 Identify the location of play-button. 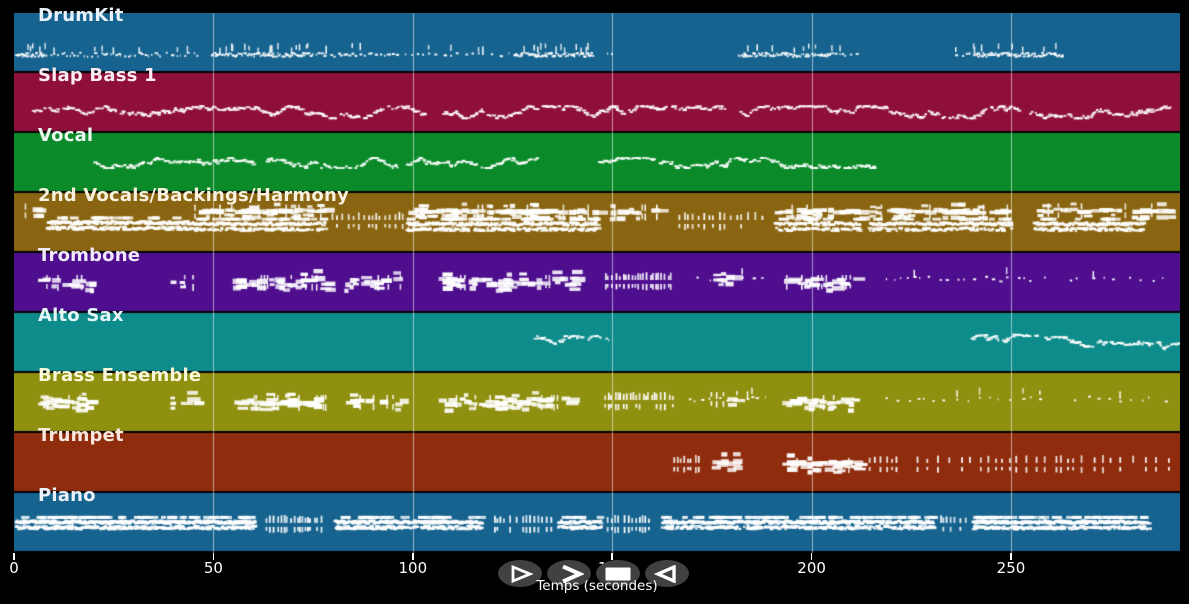
(520, 573).